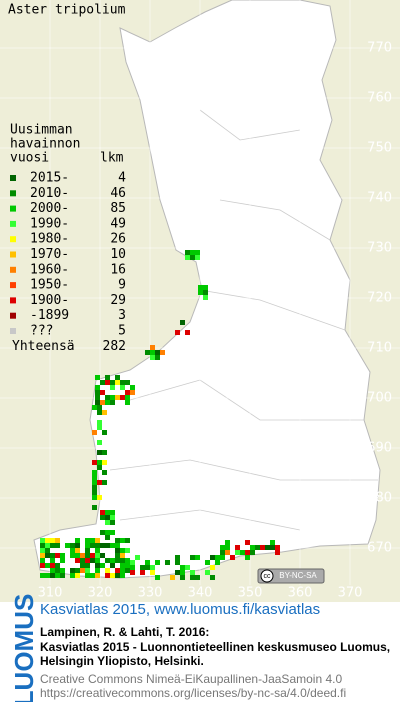 The width and height of the screenshot is (400, 702). What do you see at coordinates (118, 300) in the screenshot?
I see `legend-count: 29` at bounding box center [118, 300].